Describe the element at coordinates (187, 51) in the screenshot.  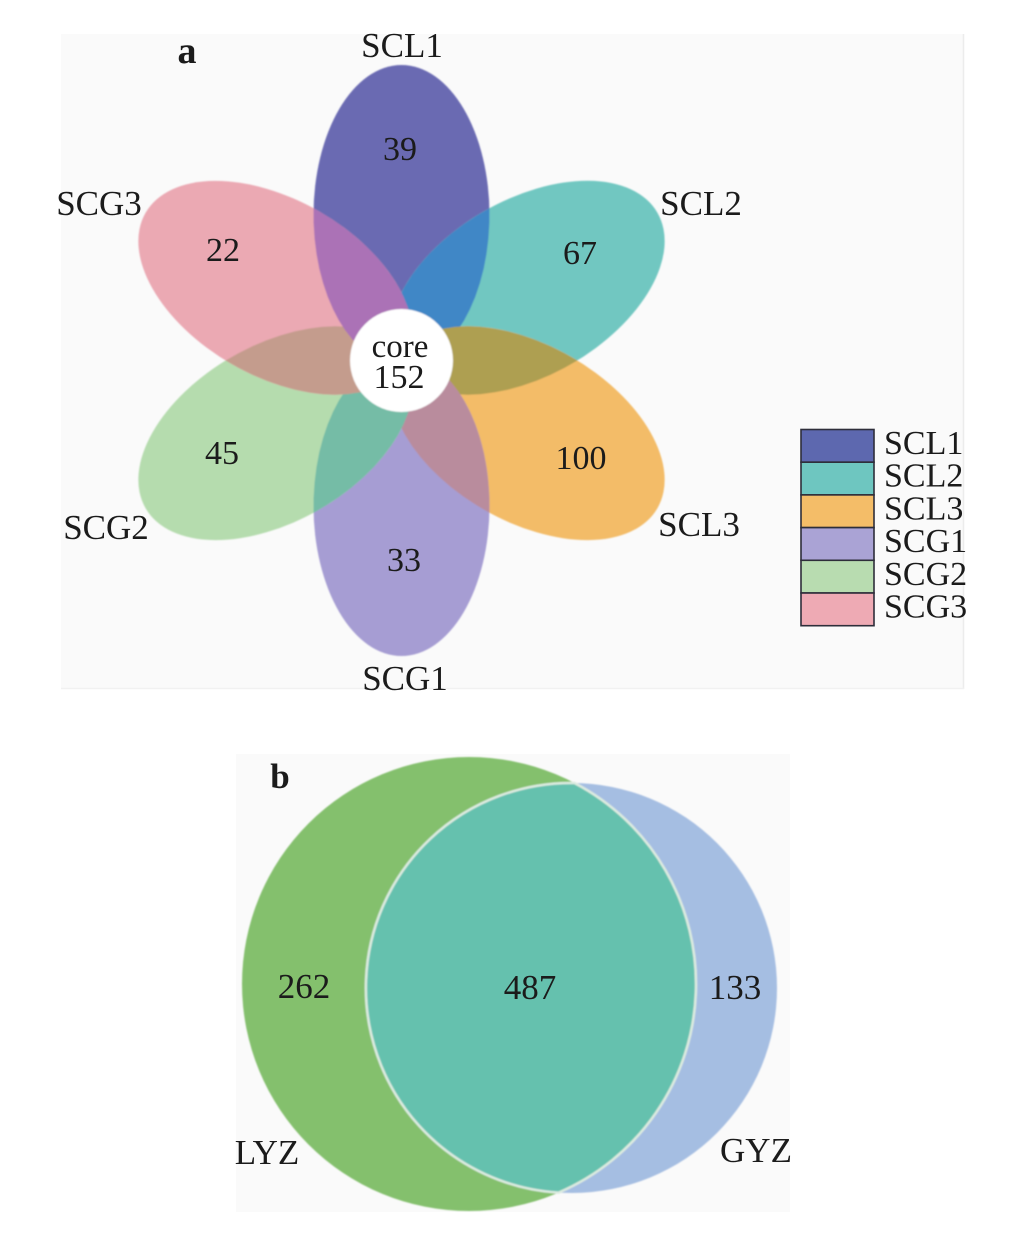
I see `svg-text: a` at that location.